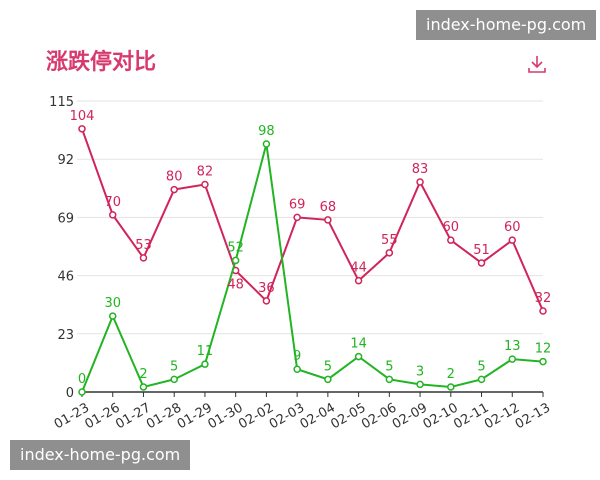  What do you see at coordinates (537, 64) in the screenshot?
I see `download-icon` at bounding box center [537, 64].